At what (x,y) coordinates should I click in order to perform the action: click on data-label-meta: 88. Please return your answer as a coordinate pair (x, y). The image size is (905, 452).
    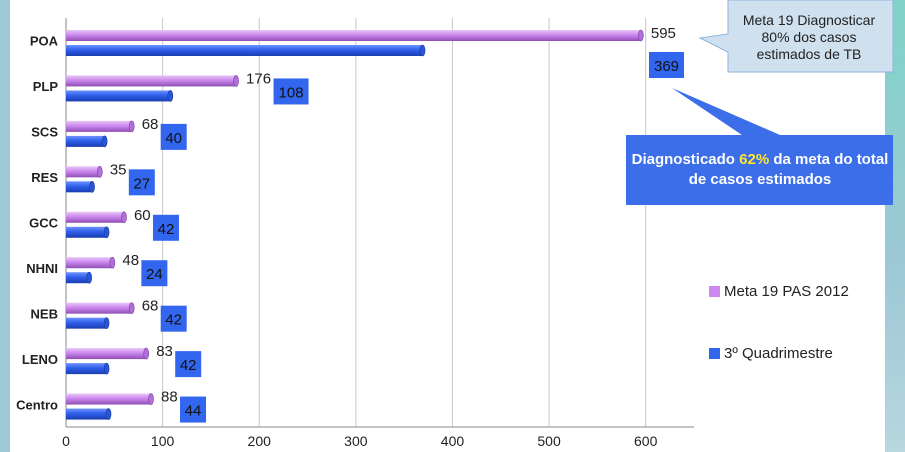
    Looking at the image, I should click on (169, 397).